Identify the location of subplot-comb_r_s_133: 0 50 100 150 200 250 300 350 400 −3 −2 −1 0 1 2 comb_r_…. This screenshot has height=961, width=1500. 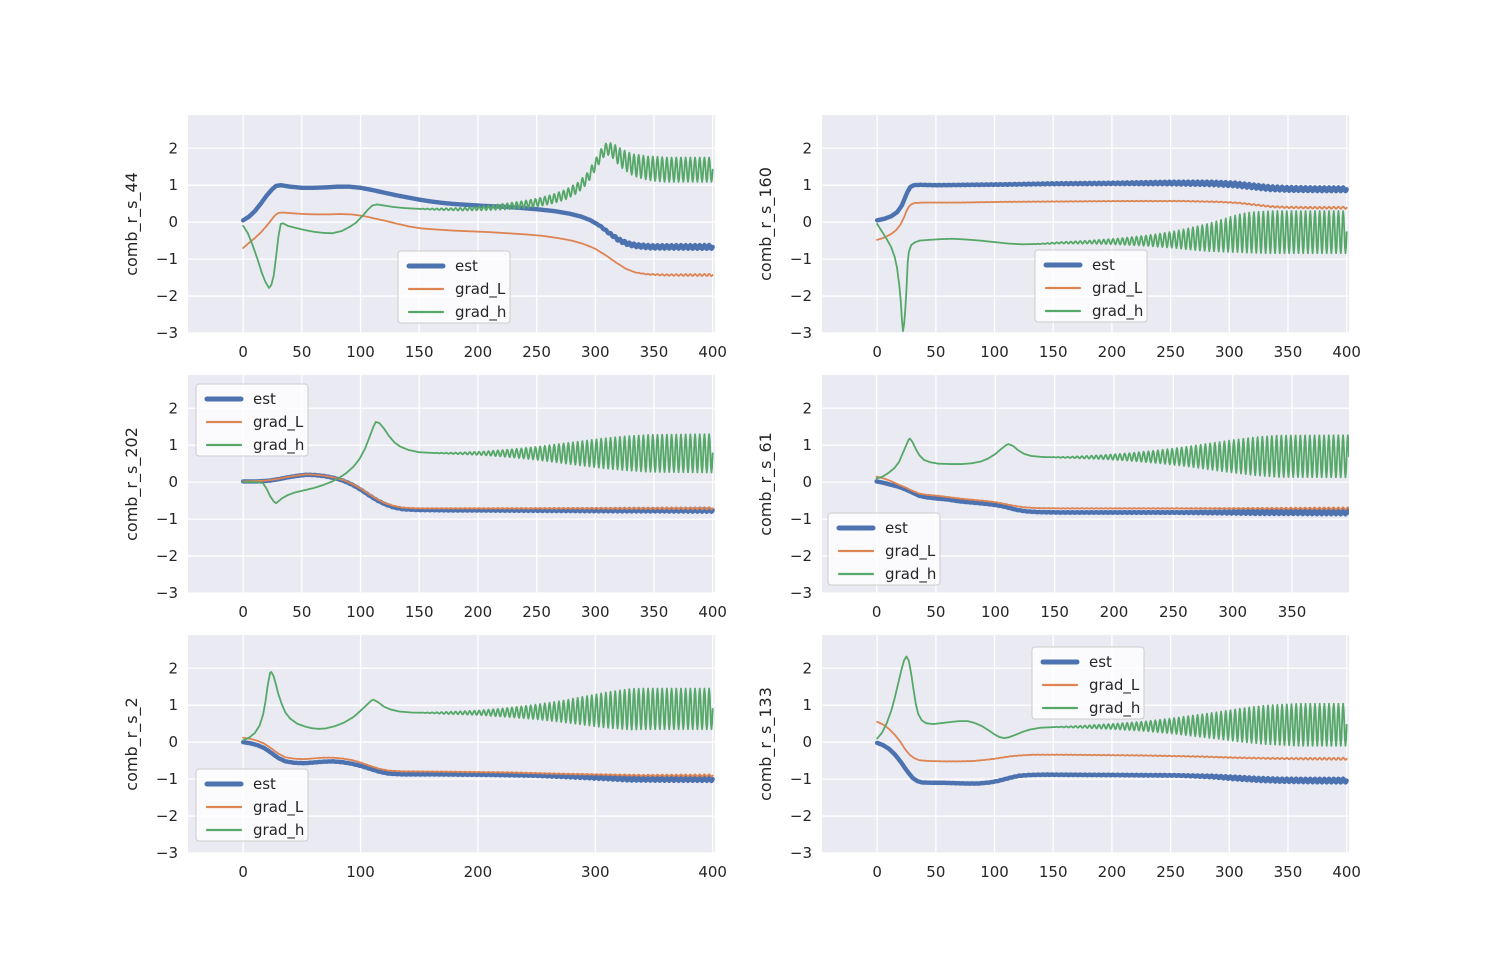
(1057, 756).